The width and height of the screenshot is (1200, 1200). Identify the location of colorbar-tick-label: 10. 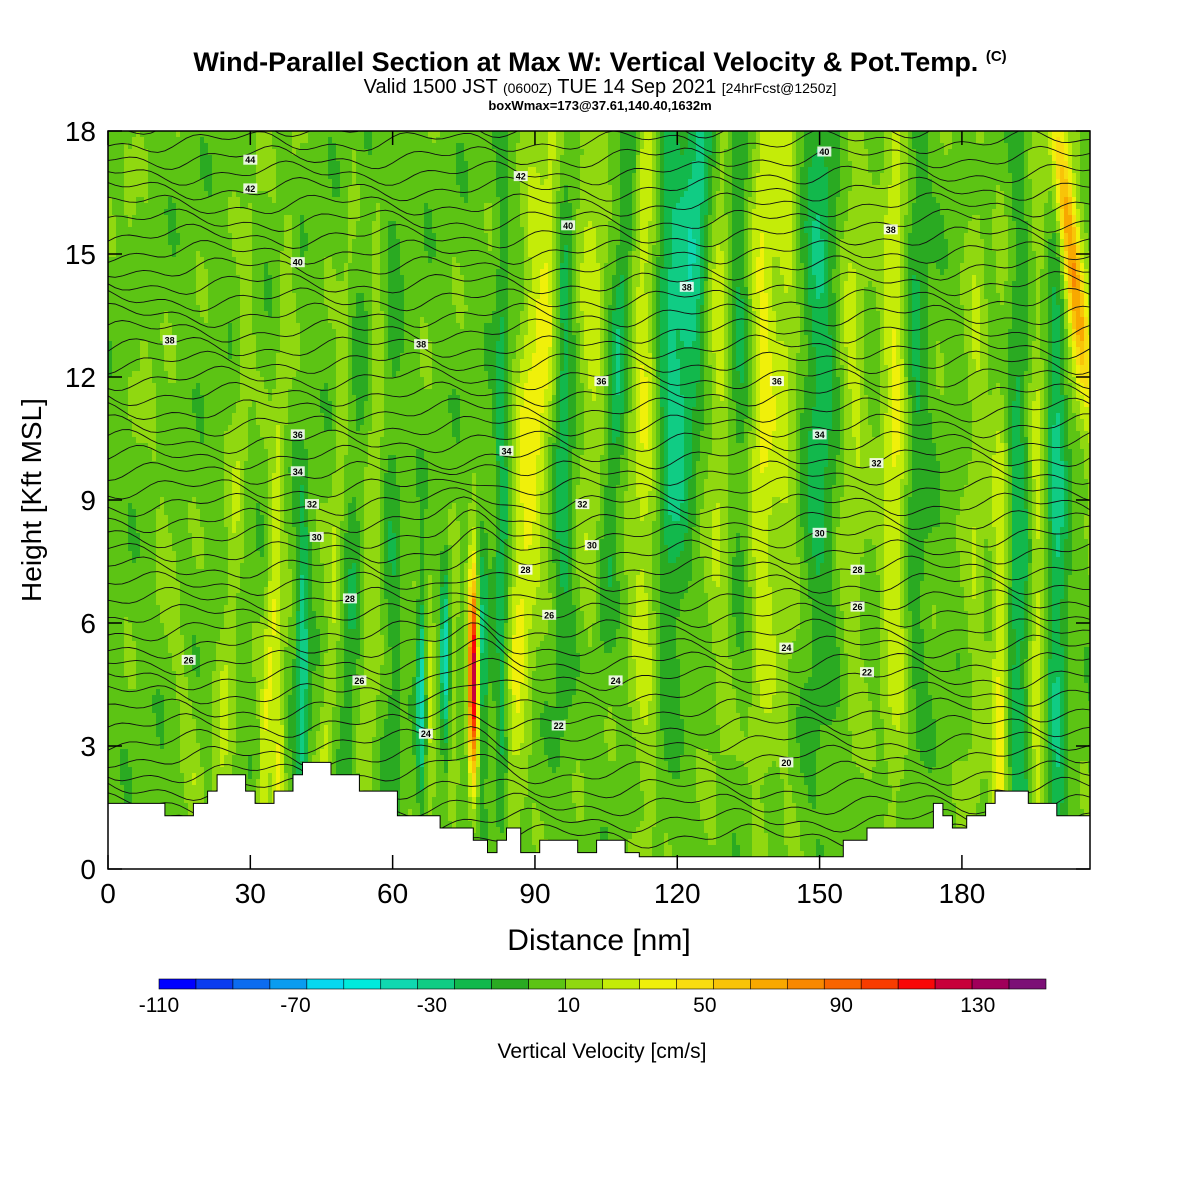
(568, 1005).